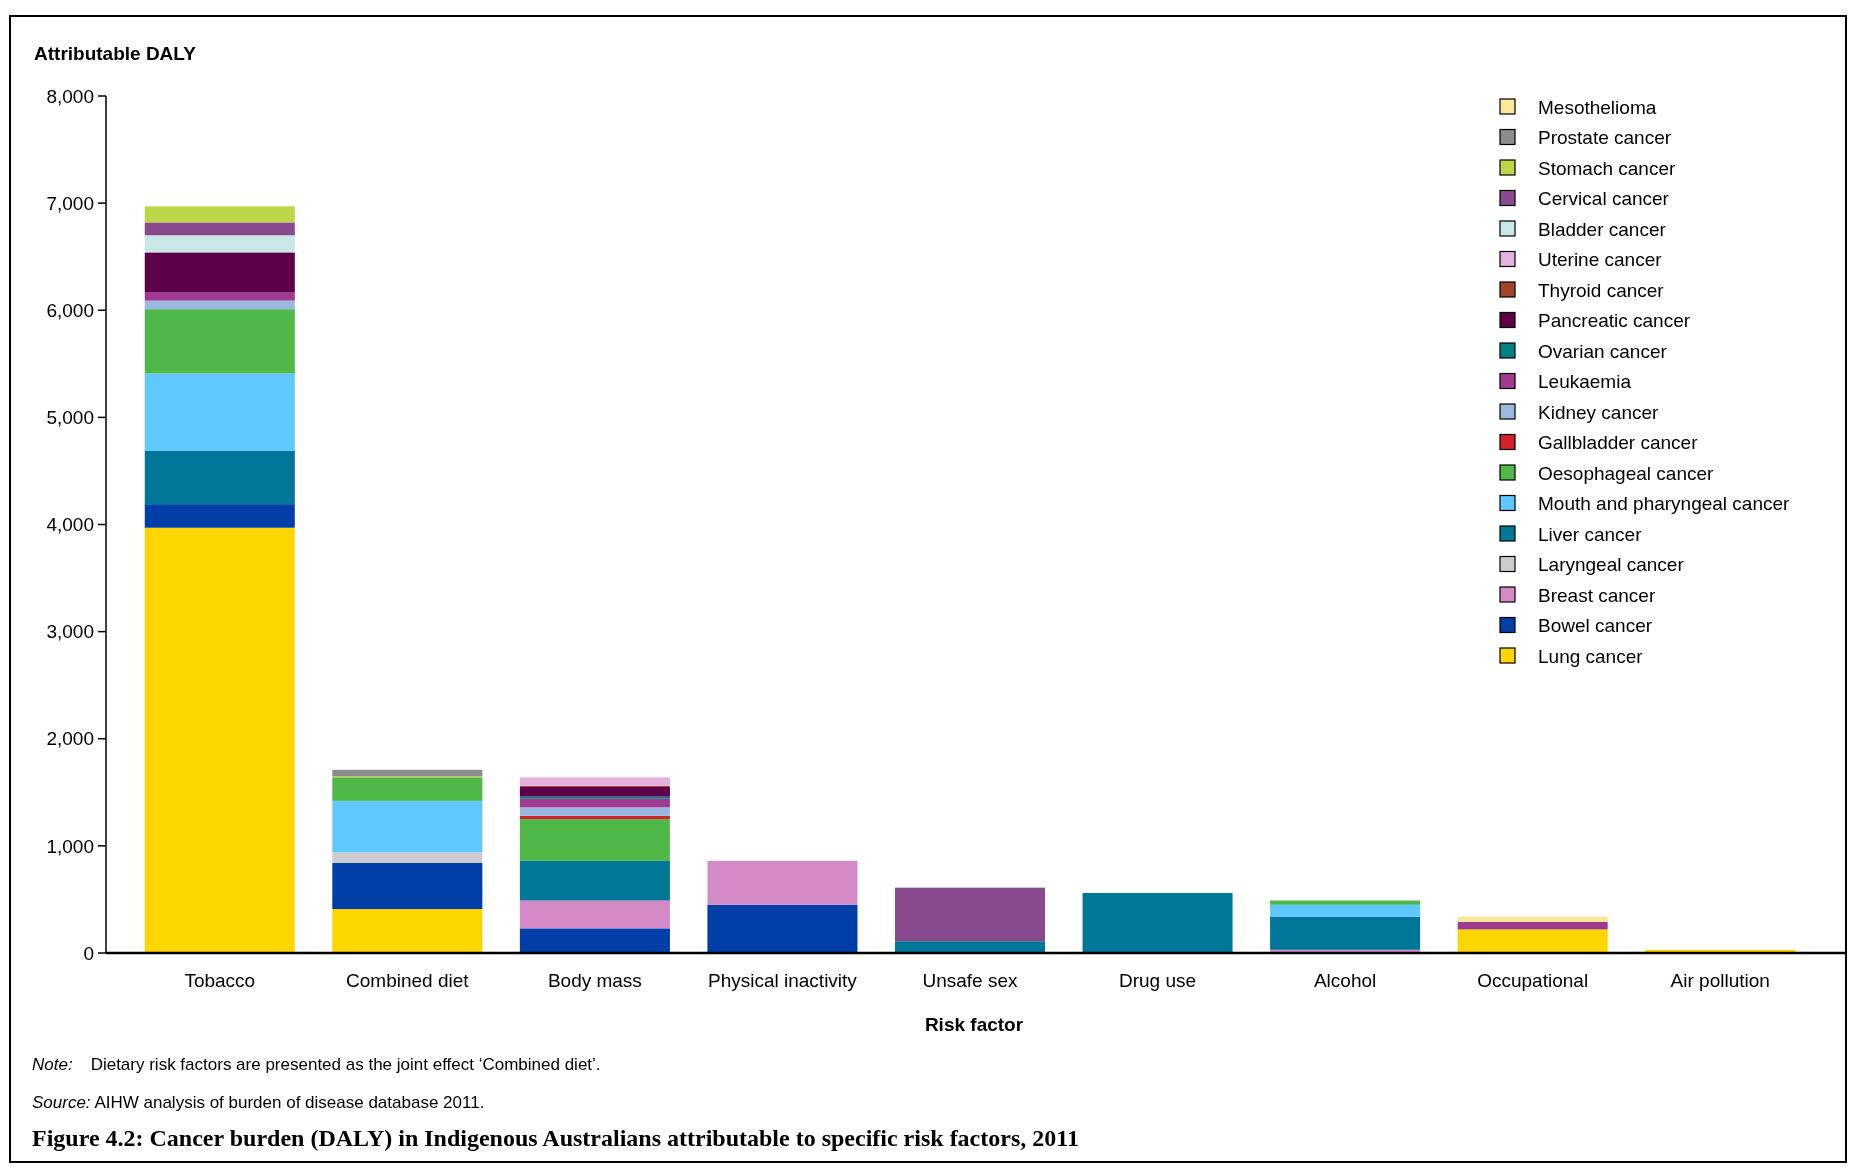 The width and height of the screenshot is (1859, 1175). Describe the element at coordinates (1602, 229) in the screenshot. I see `legend-label: Bladder cancer` at that location.